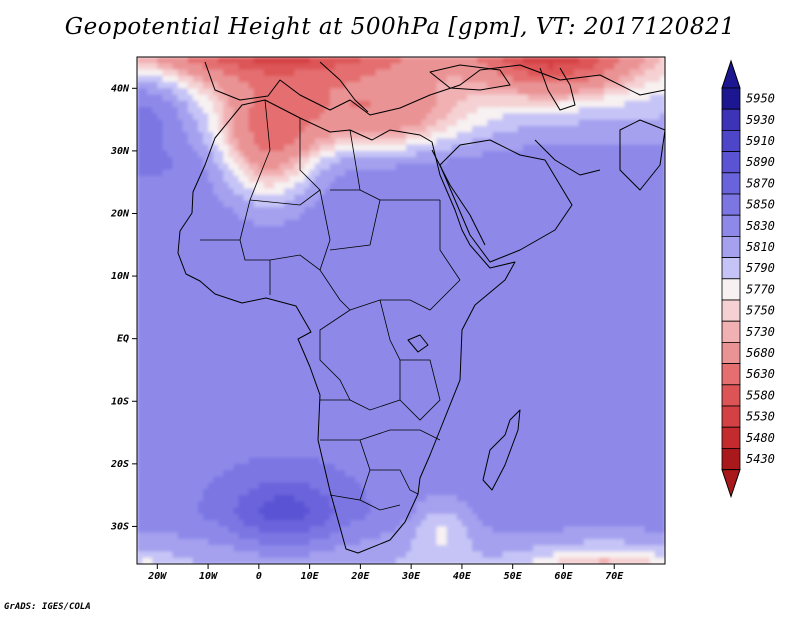 The image size is (800, 618). What do you see at coordinates (259, 576) in the screenshot?
I see `lon-tick-label: 0` at bounding box center [259, 576].